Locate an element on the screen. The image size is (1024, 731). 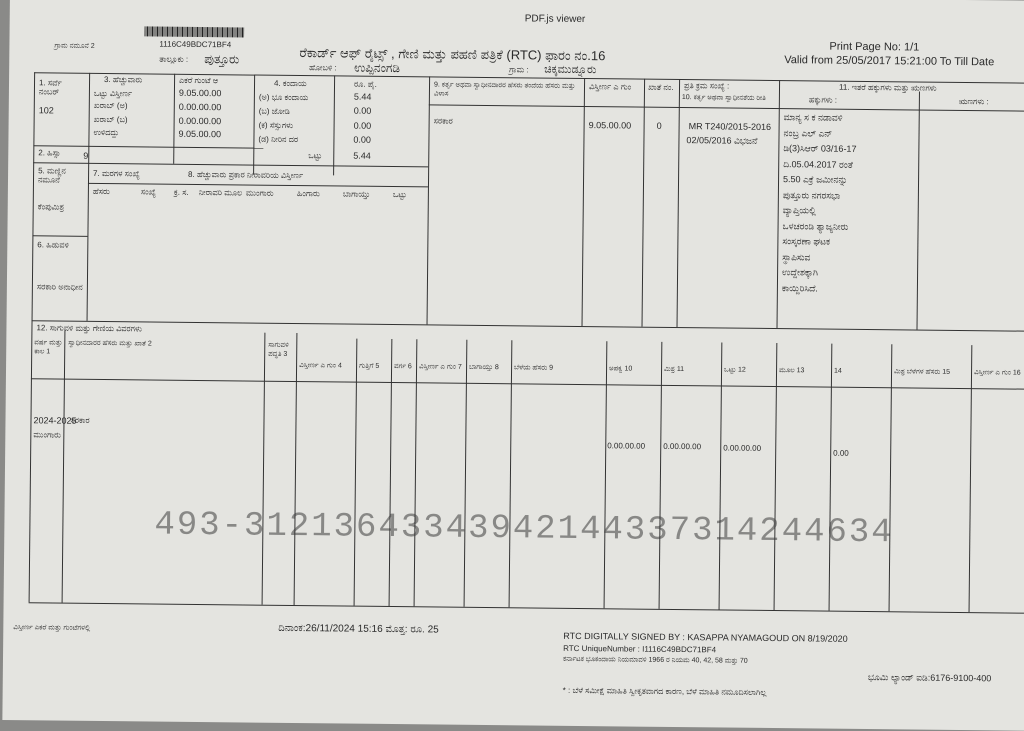
rights-line: ಕಾಯ್ದಿರಿಸಿದೆ. is located at coordinates (799, 287).